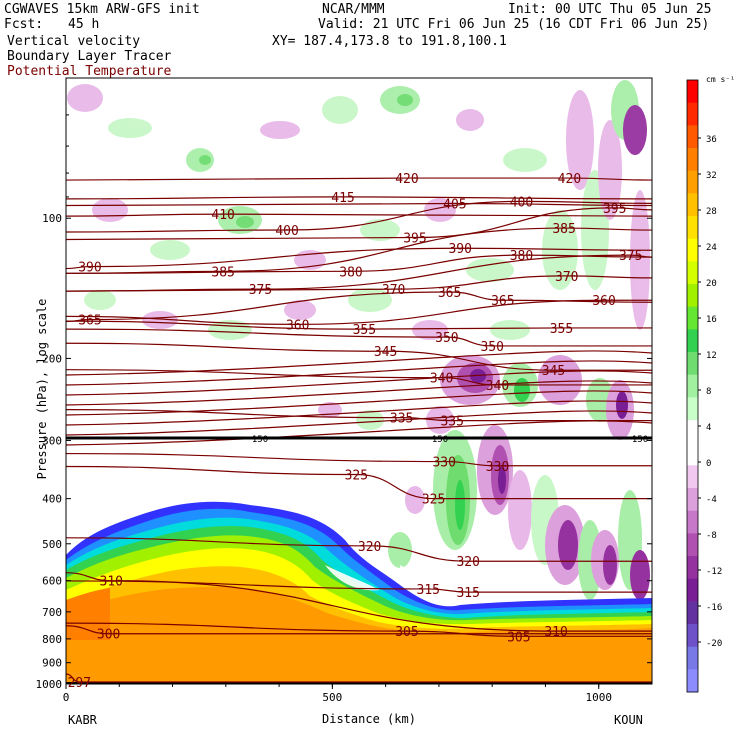 This screenshot has height=740, width=740. What do you see at coordinates (52, 581) in the screenshot?
I see `y-tick-label: 600` at bounding box center [52, 581].